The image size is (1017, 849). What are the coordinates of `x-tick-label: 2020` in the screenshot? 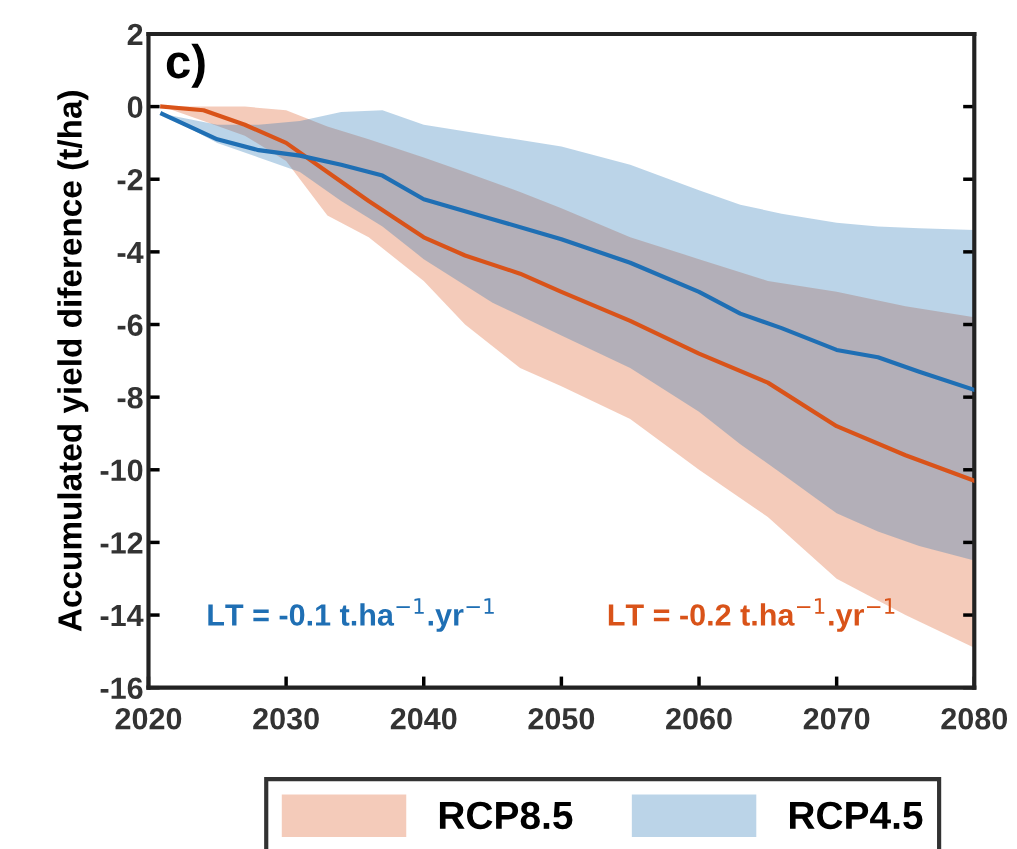 It's located at (148, 718).